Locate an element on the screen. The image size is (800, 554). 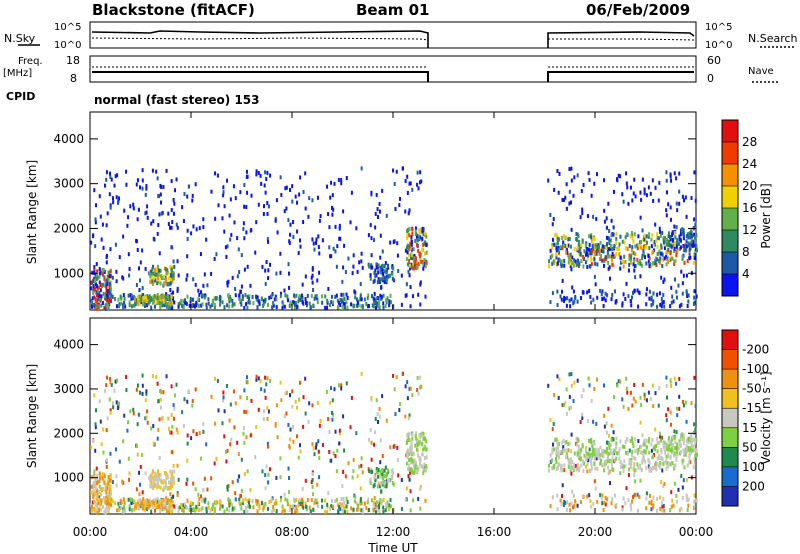
colorbar-tick: 50 is located at coordinates (749, 447).